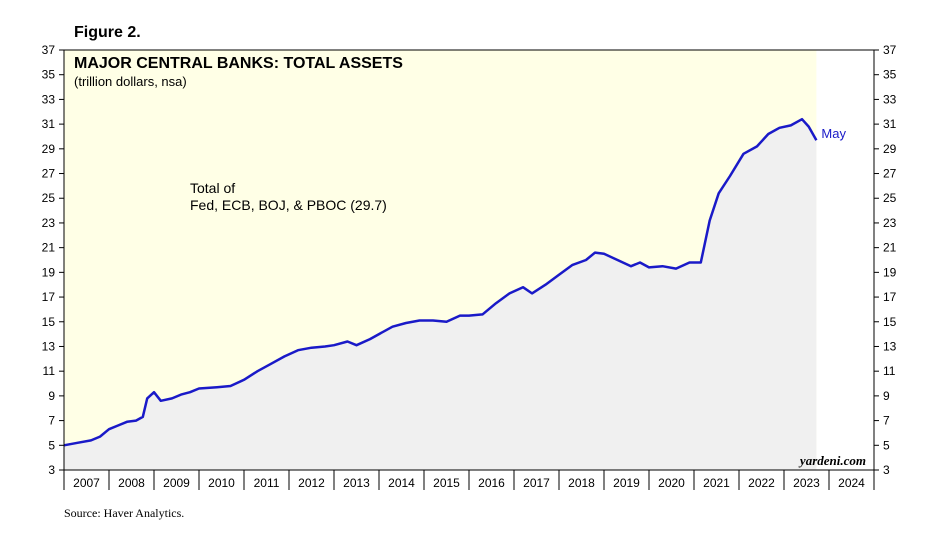 This screenshot has width=930, height=533. I want to click on x-tick-label: 2011, so click(267, 483).